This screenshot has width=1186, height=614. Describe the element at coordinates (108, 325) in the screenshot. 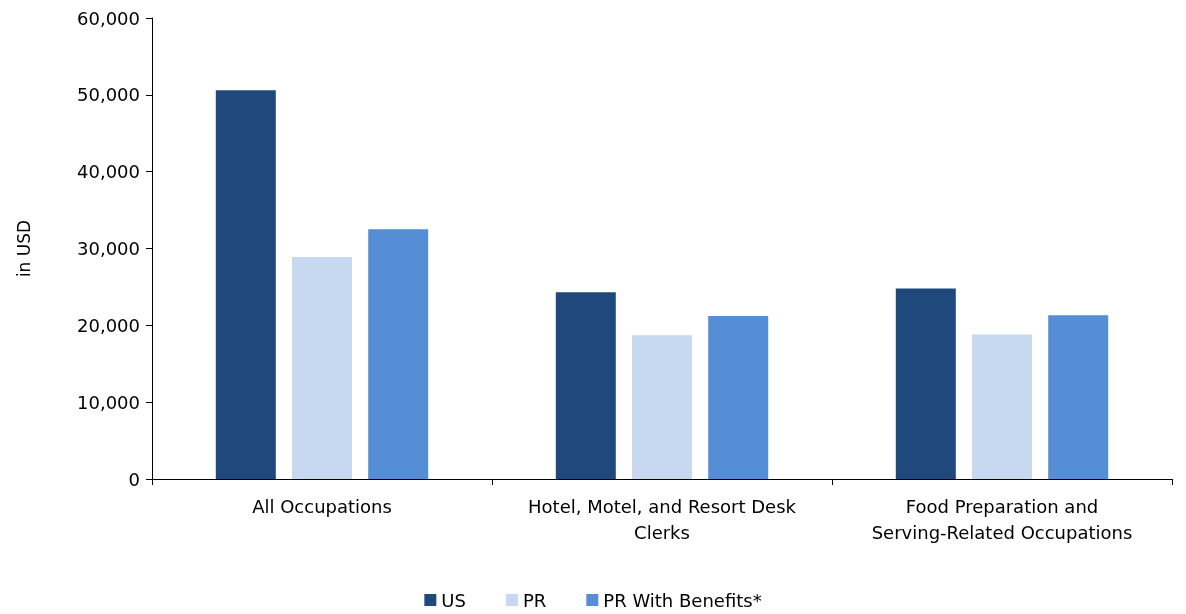

I see `y-tick-label: 20,000` at that location.